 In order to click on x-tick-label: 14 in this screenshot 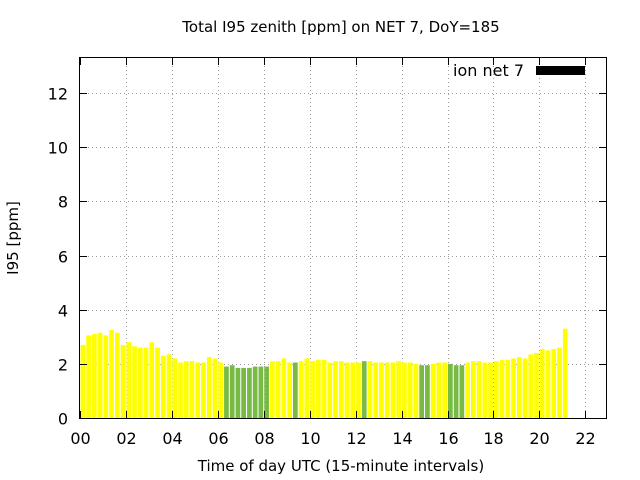, I will do `click(402, 438)`.